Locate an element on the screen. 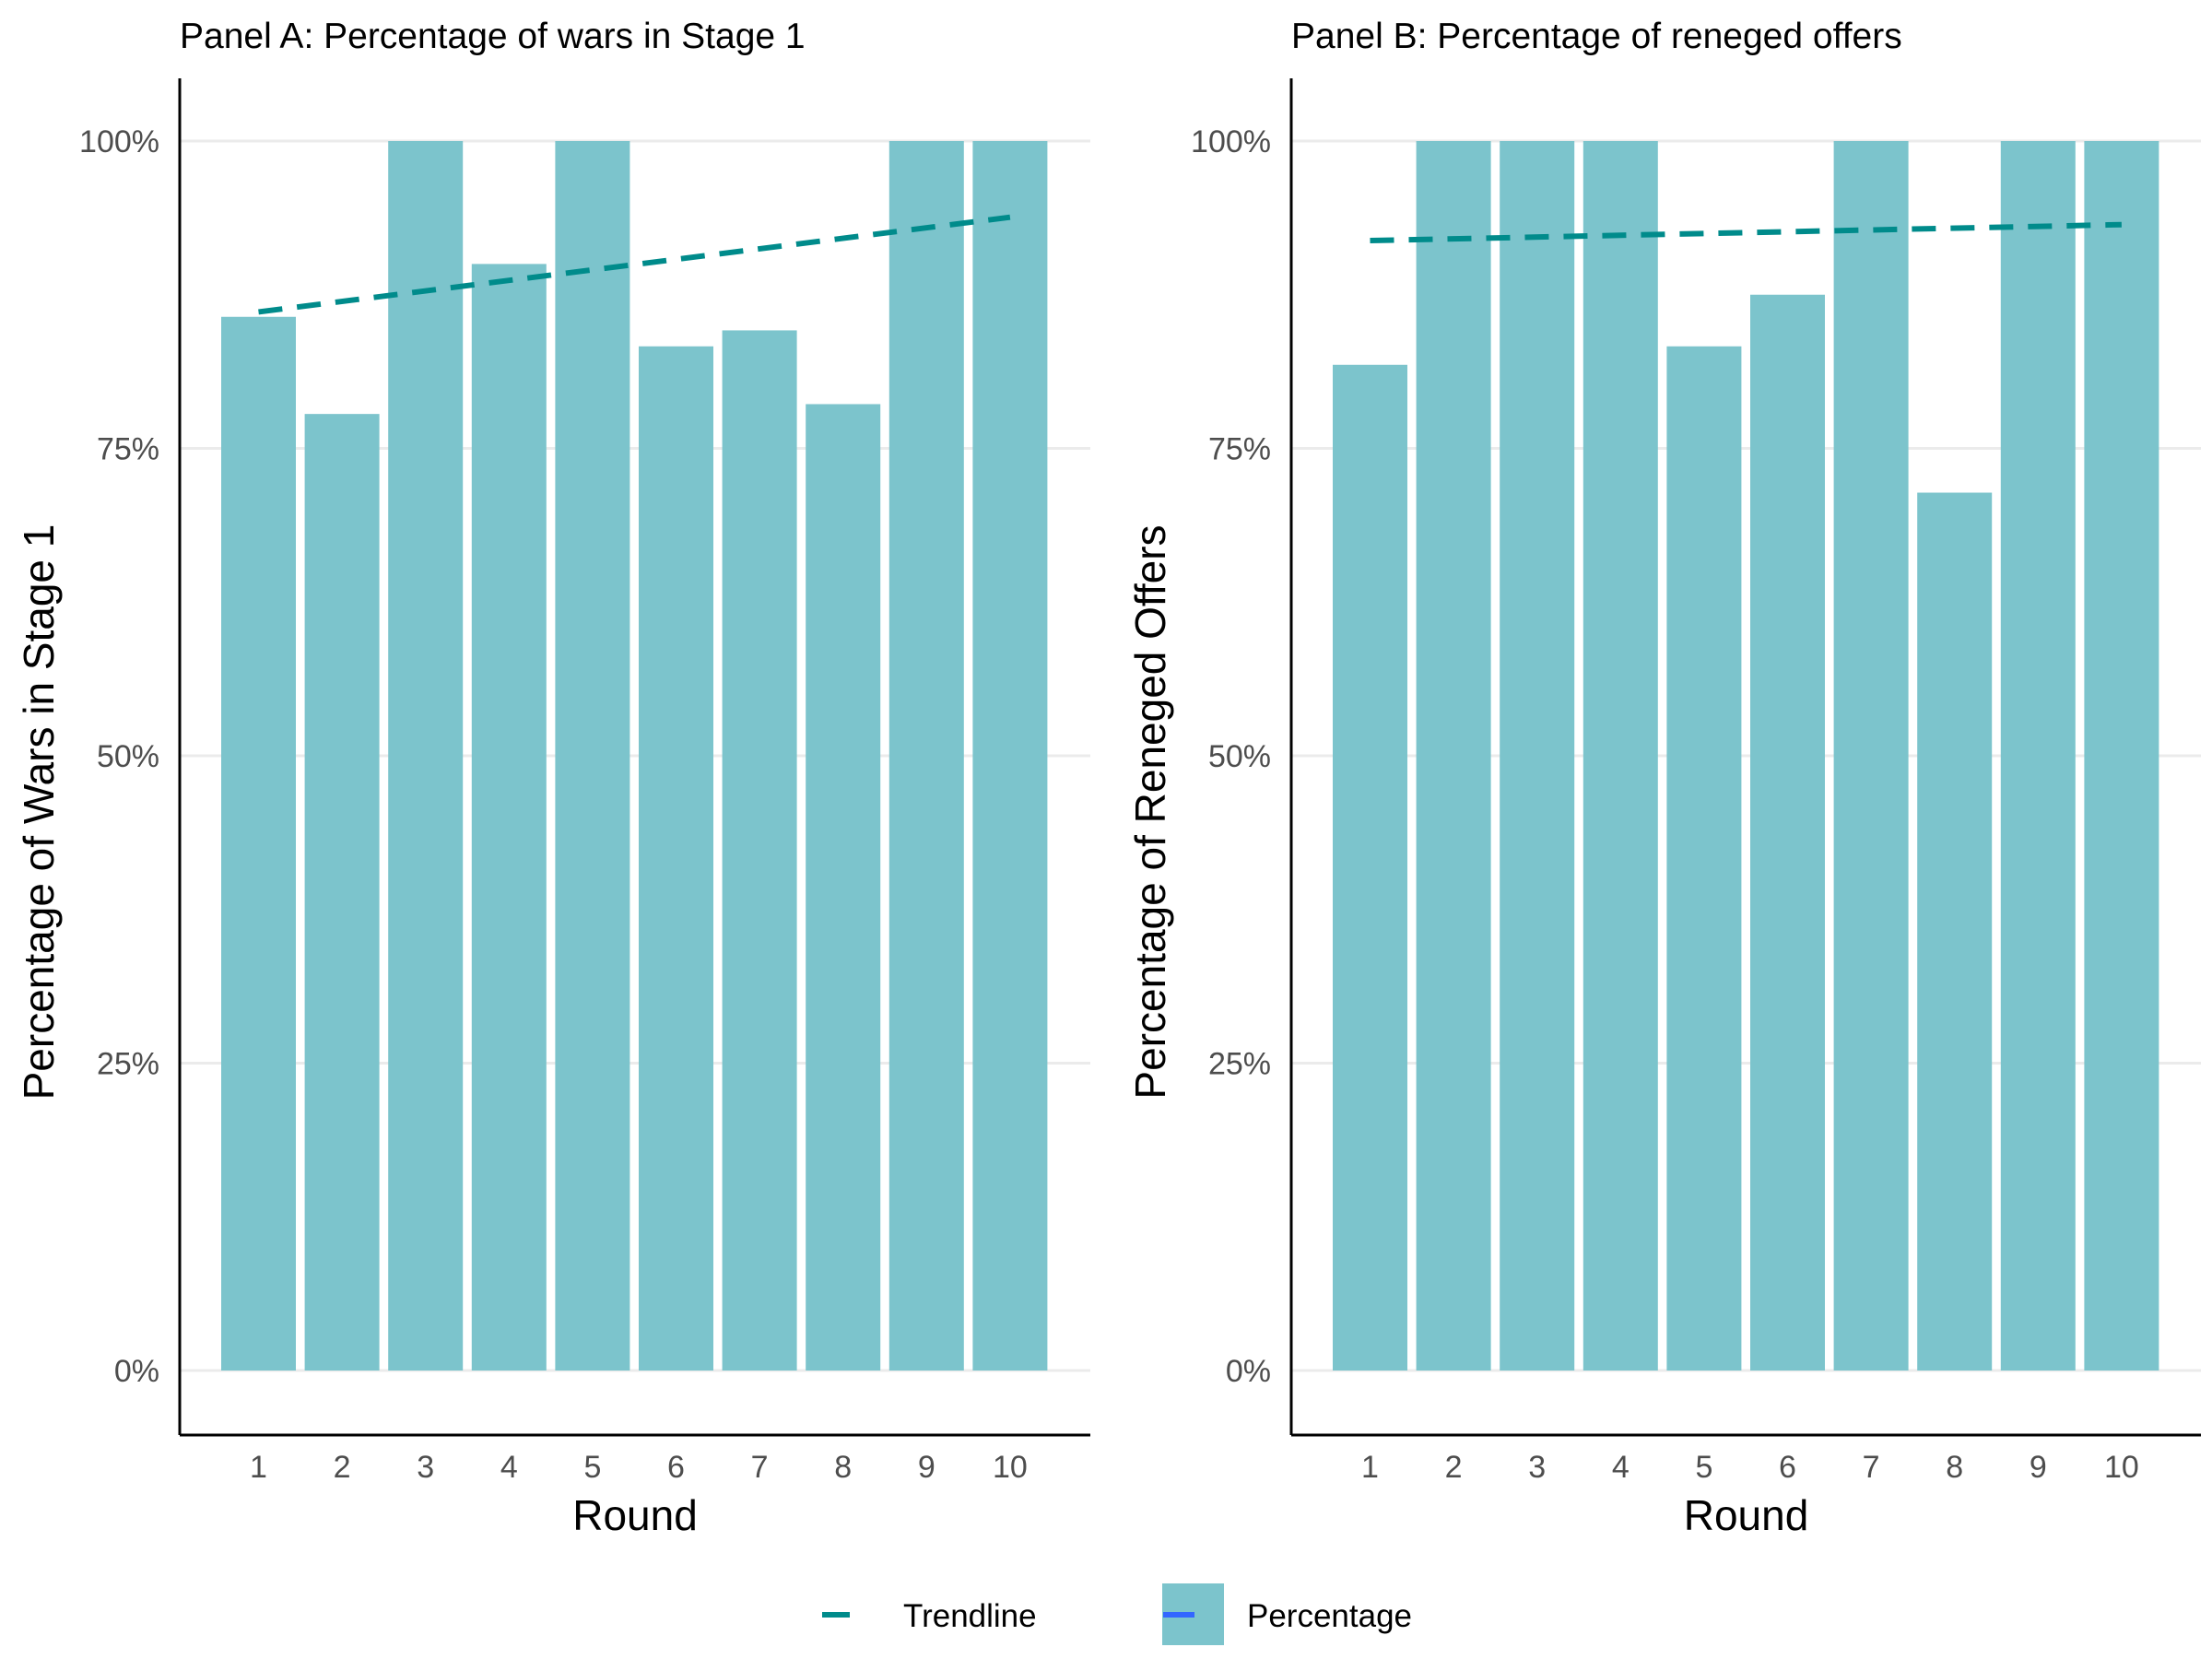  legend-percentage-label: Percentage is located at coordinates (1329, 1616).